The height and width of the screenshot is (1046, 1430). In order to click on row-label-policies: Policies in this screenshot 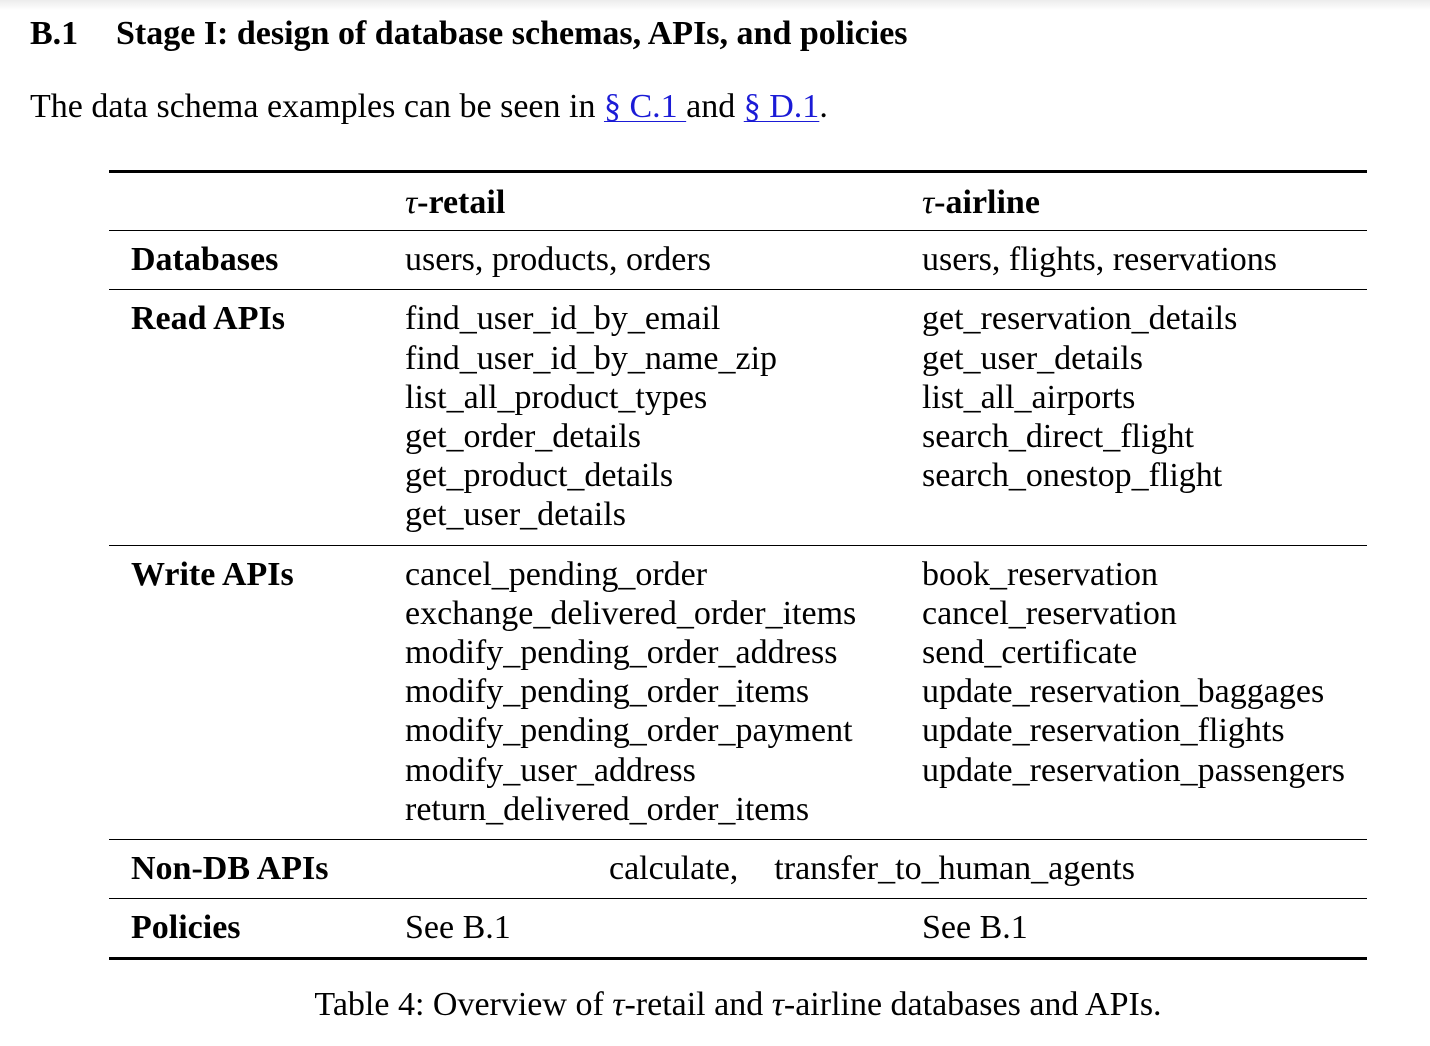, I will do `click(186, 928)`.